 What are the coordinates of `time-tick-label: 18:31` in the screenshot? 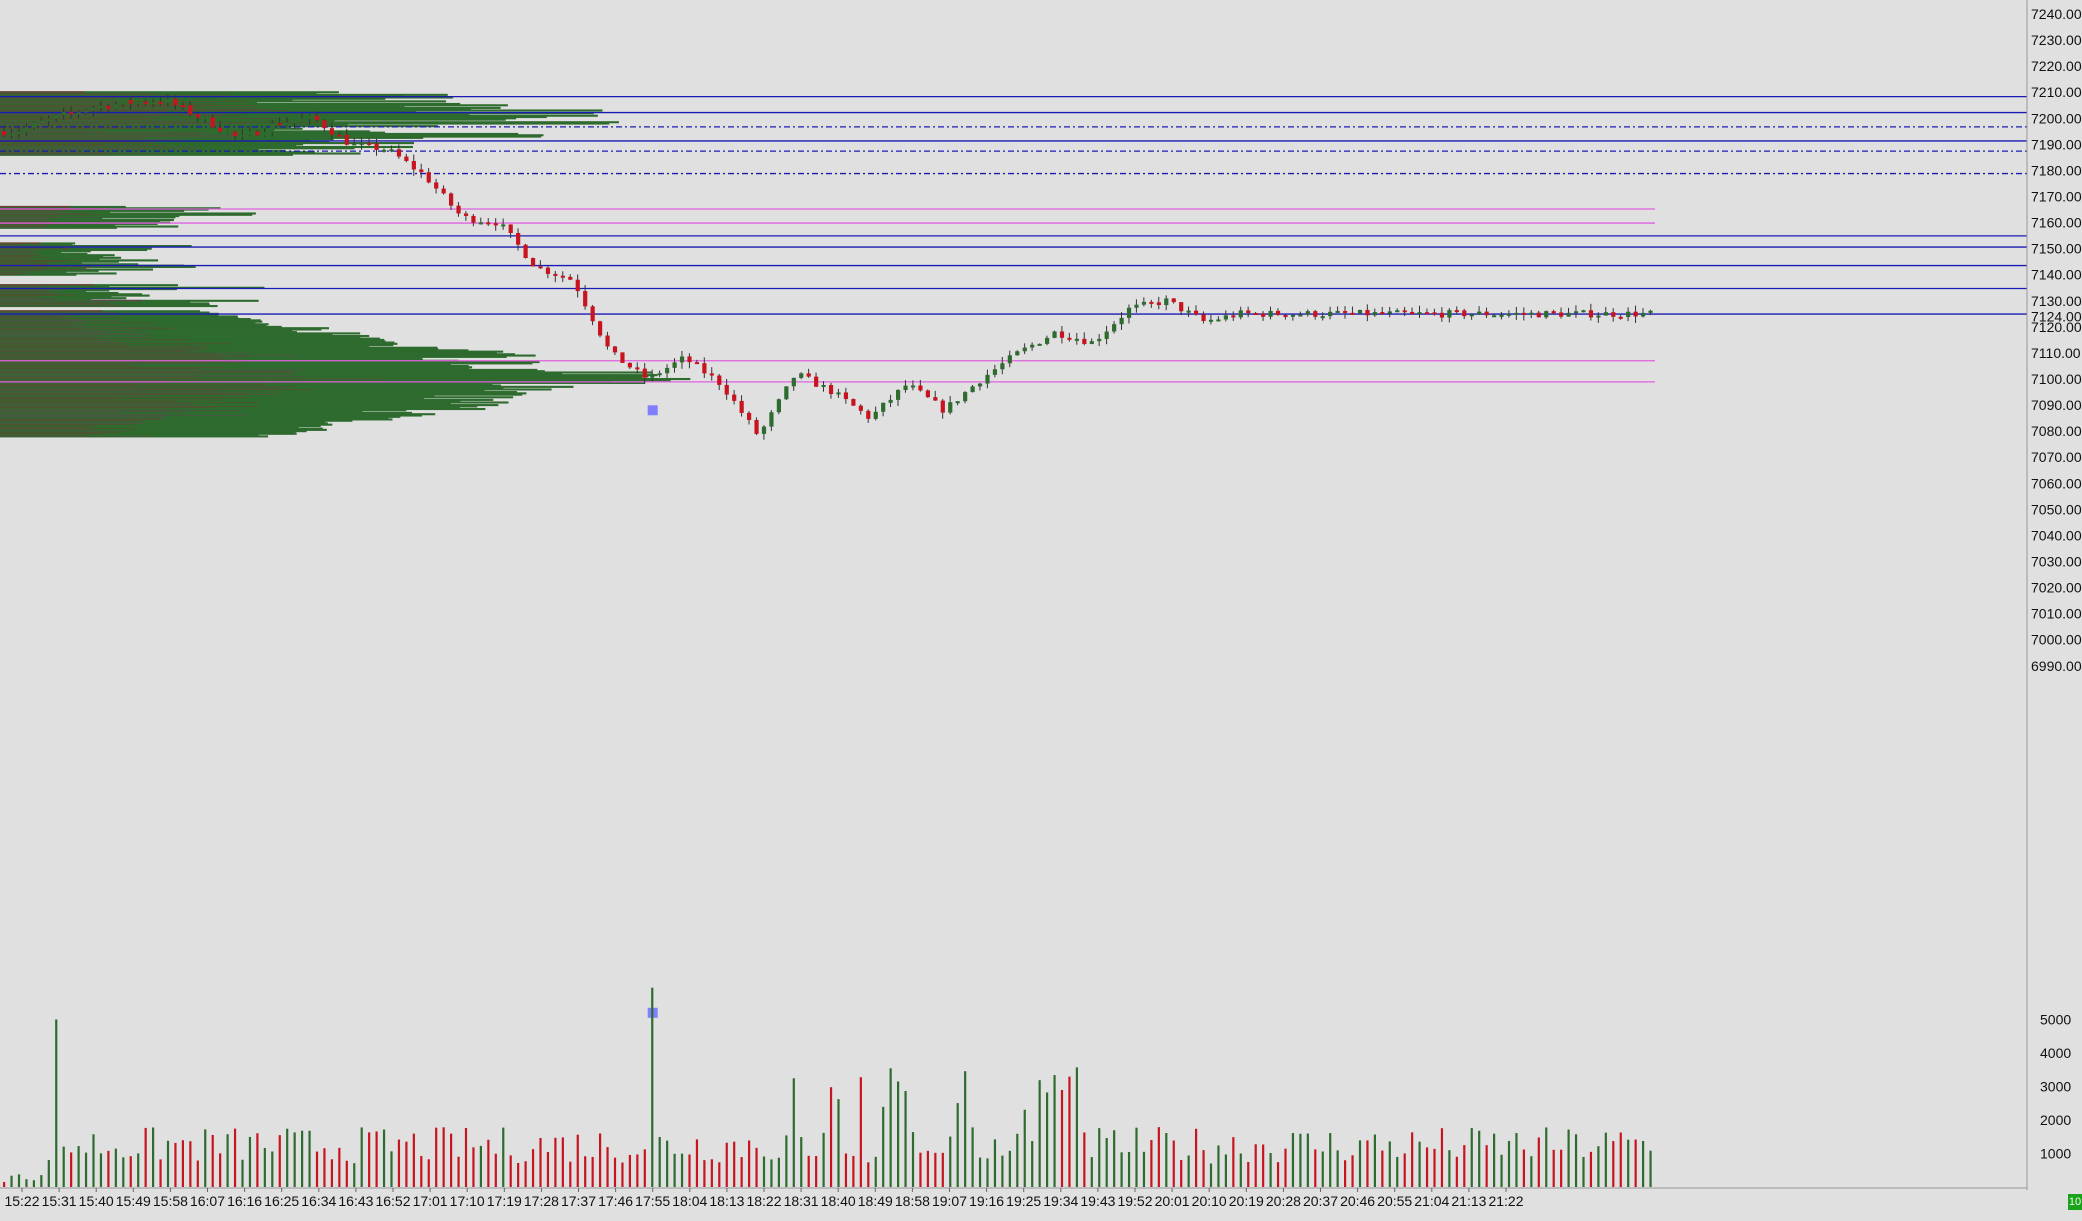 It's located at (801, 1201).